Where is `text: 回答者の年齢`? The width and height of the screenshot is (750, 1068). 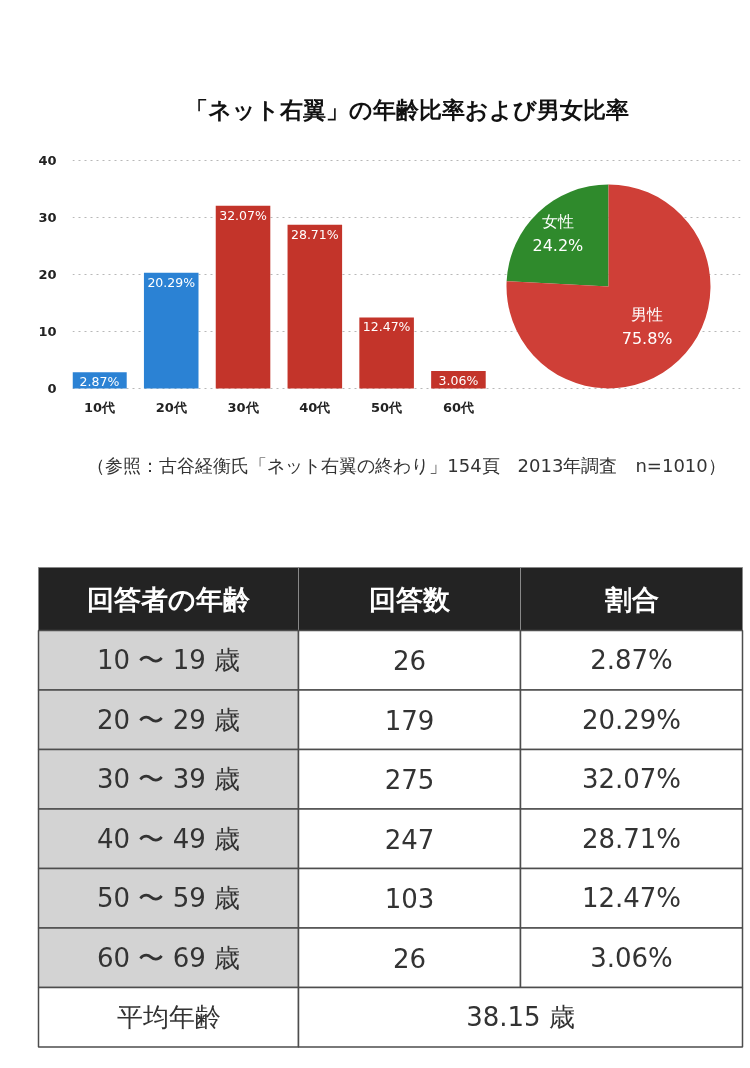
text: 回答者の年齢 is located at coordinates (168, 599).